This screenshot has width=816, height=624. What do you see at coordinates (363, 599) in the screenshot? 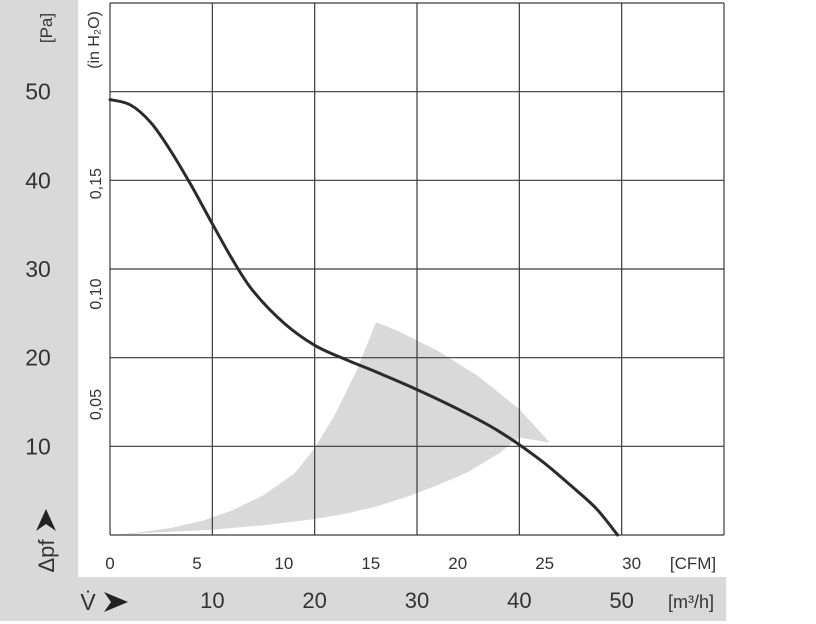
I see `bottom-axis-band` at bounding box center [363, 599].